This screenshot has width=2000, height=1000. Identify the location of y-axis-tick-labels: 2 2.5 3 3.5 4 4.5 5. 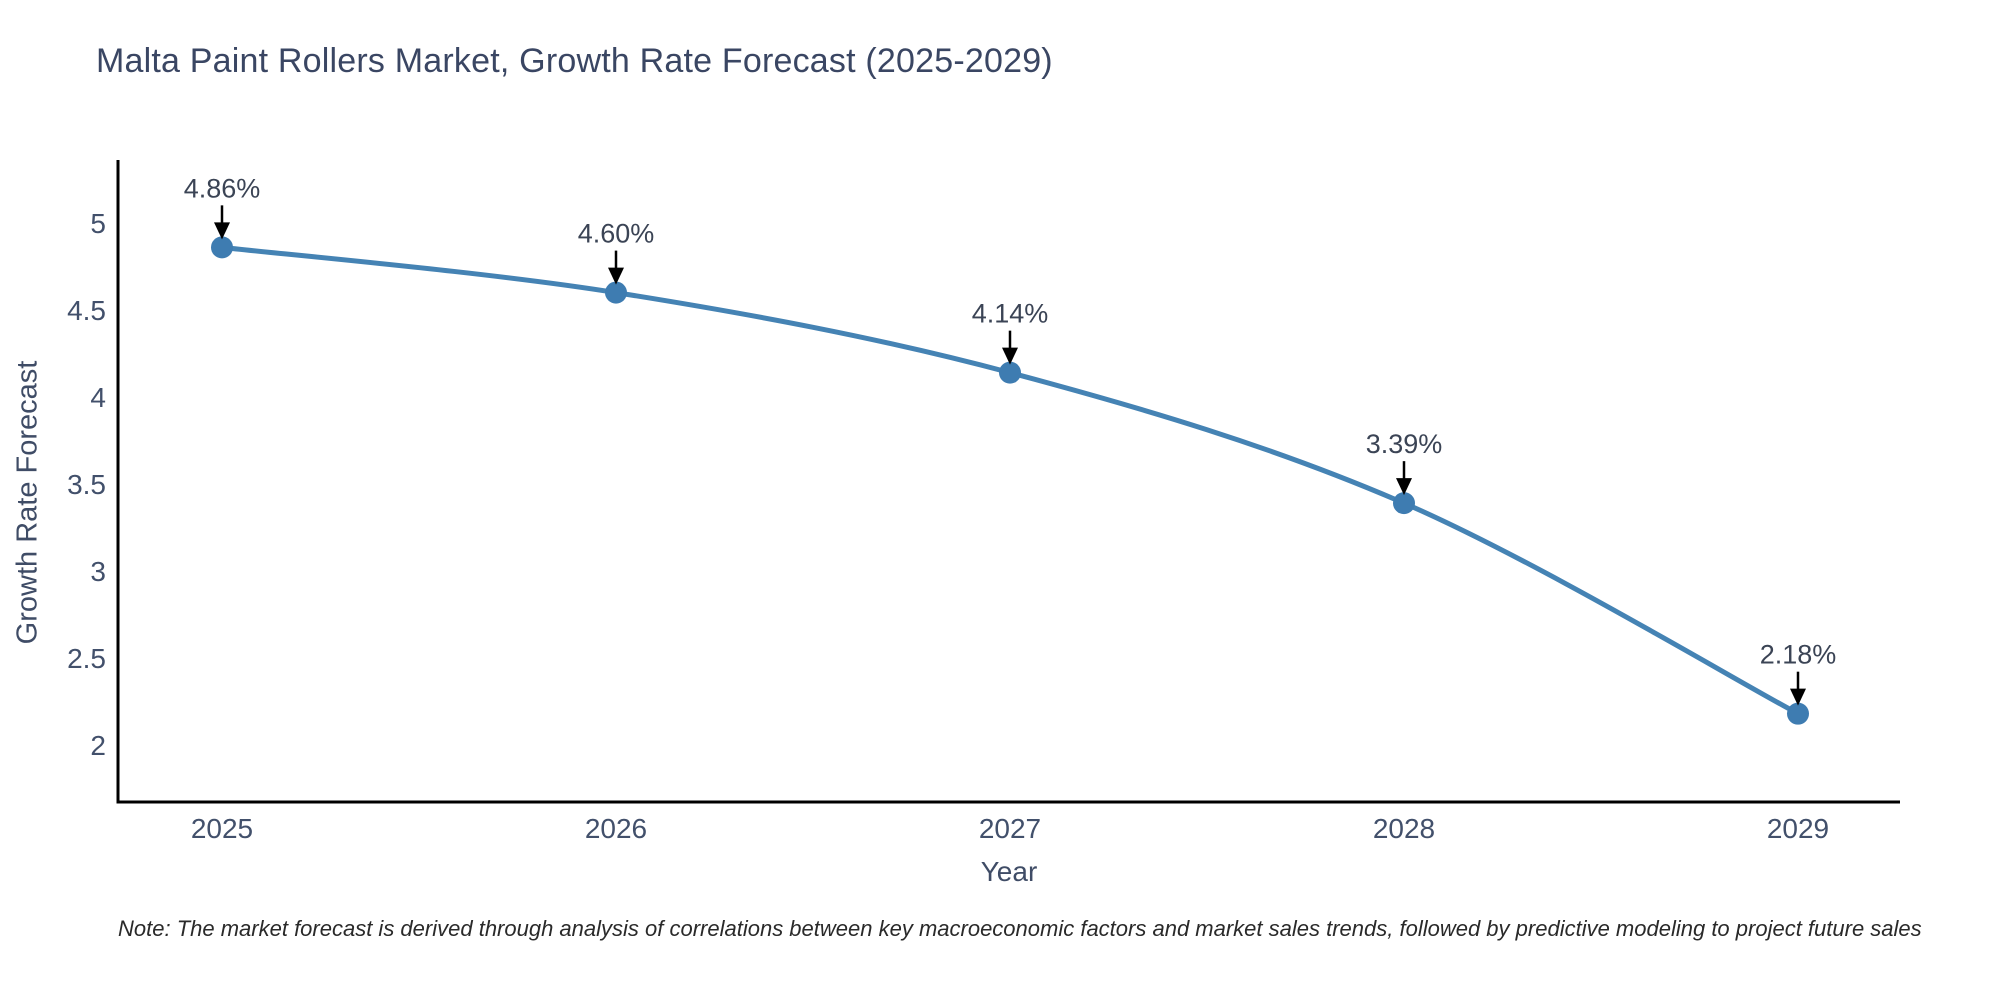
(86, 484).